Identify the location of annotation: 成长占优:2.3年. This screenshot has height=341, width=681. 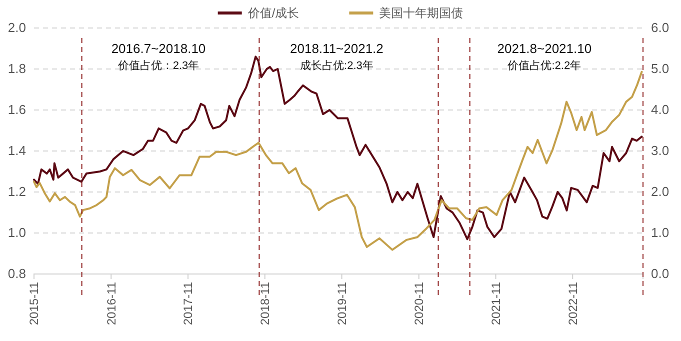
(337, 65).